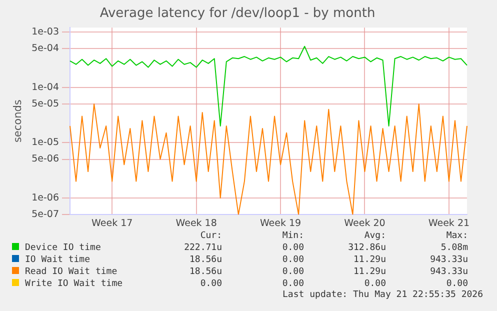 Image resolution: width=497 pixels, height=311 pixels. What do you see at coordinates (449, 223) in the screenshot?
I see `x-tick-label: Week 21` at bounding box center [449, 223].